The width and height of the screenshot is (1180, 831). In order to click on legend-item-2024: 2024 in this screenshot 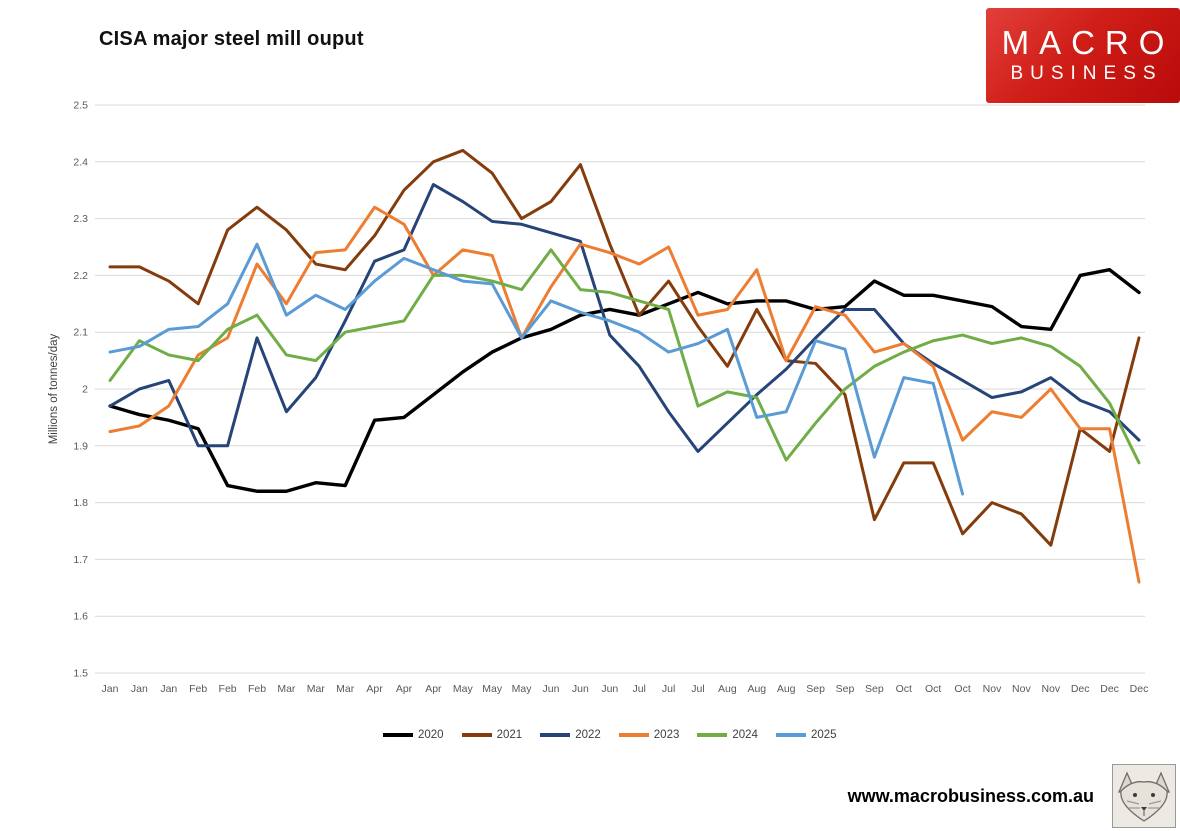, I will do `click(727, 735)`.